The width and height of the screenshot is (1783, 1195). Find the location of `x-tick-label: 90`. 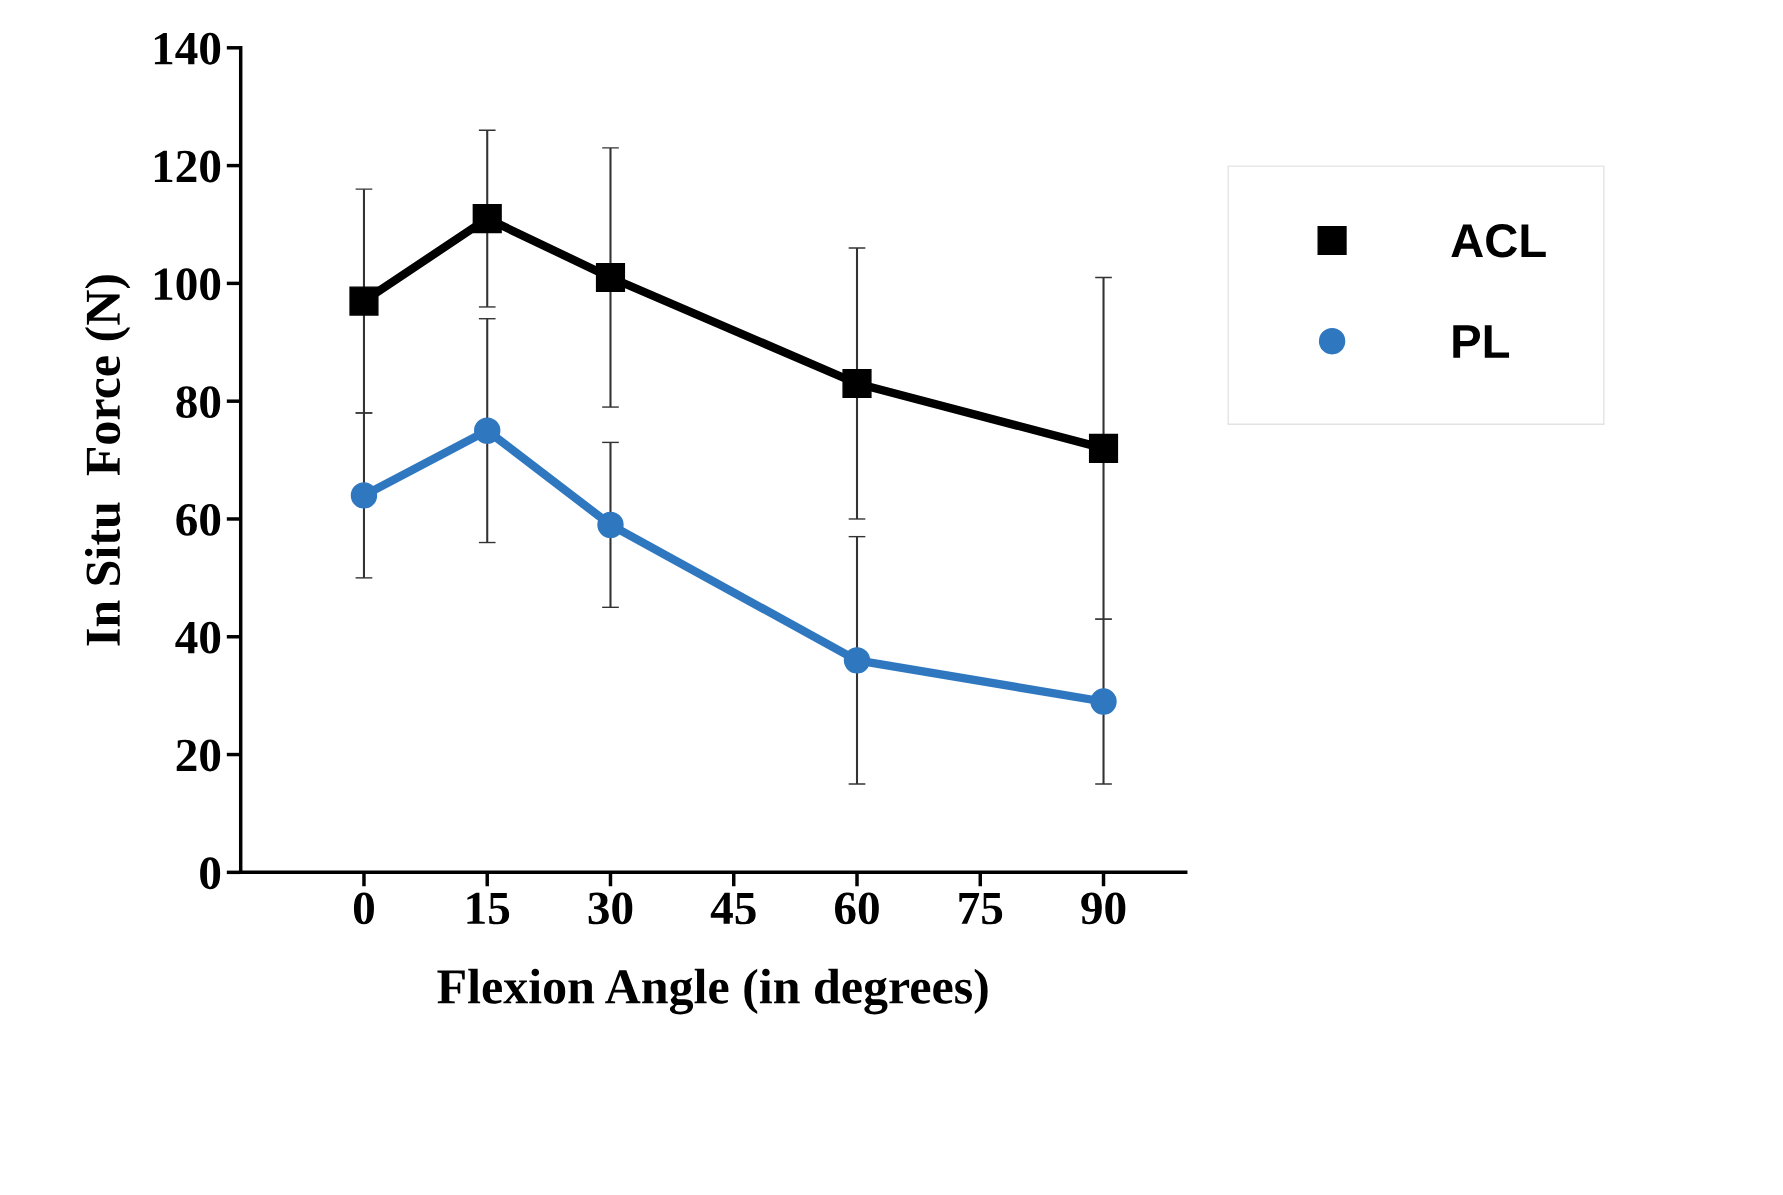

x-tick-label: 90 is located at coordinates (1103, 908).